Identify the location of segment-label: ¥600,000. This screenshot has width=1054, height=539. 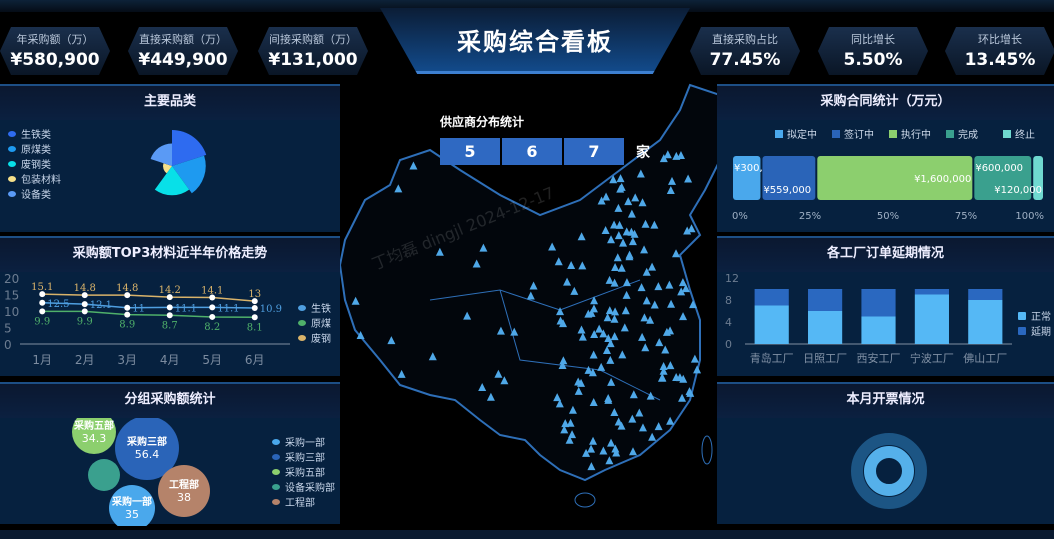
(999, 168).